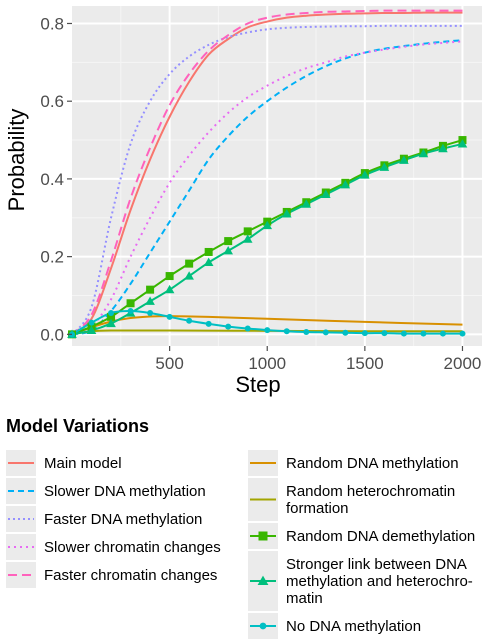 This screenshot has height=640, width=490. Describe the element at coordinates (370, 491) in the screenshot. I see `legend-label: Random heterochromatin` at that location.